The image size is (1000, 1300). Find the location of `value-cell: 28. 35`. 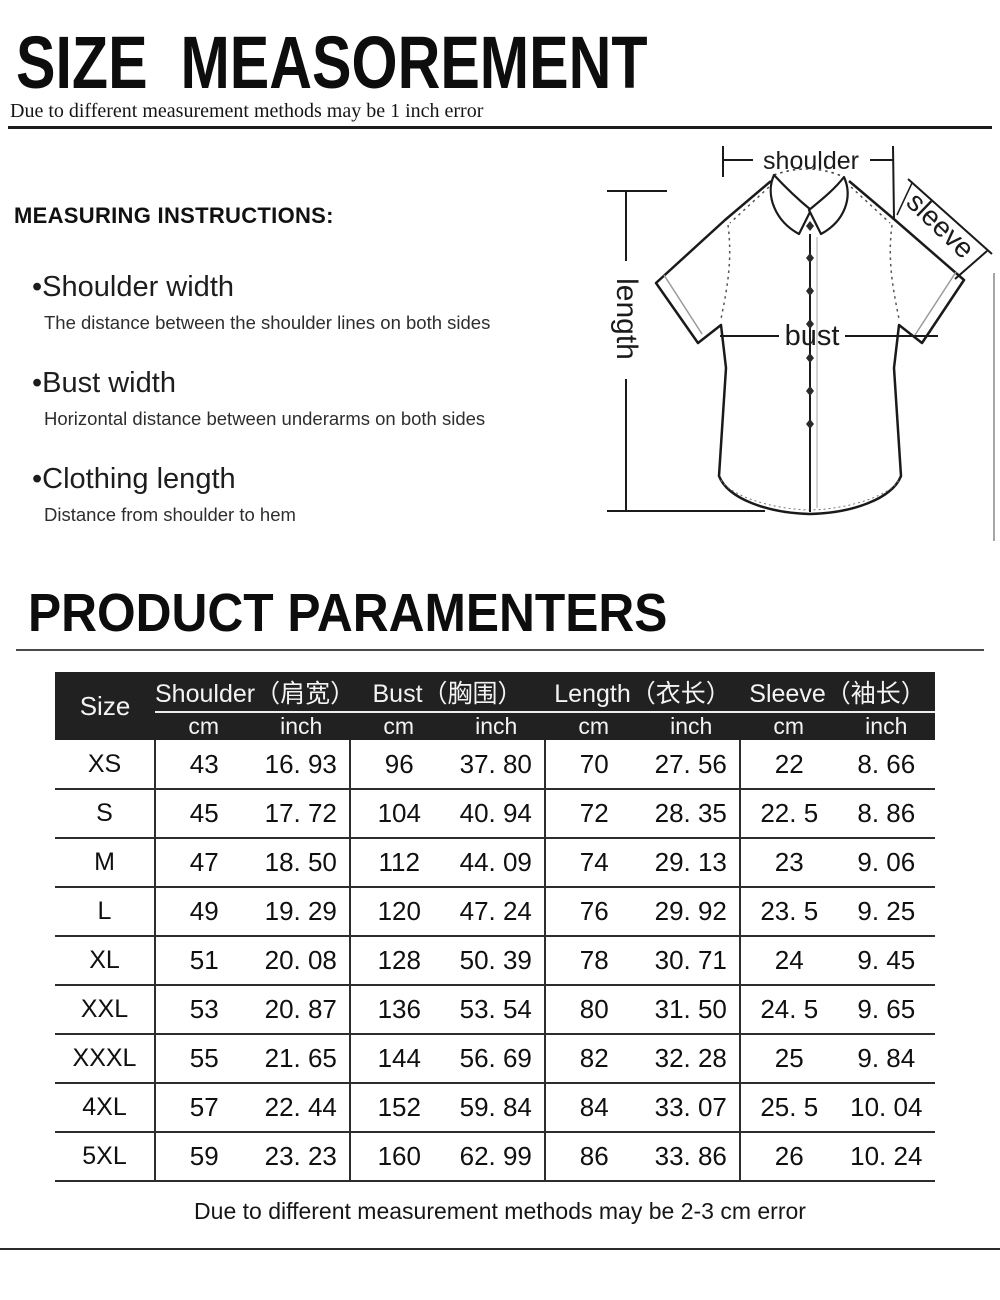

value-cell: 28. 35 is located at coordinates (691, 813).